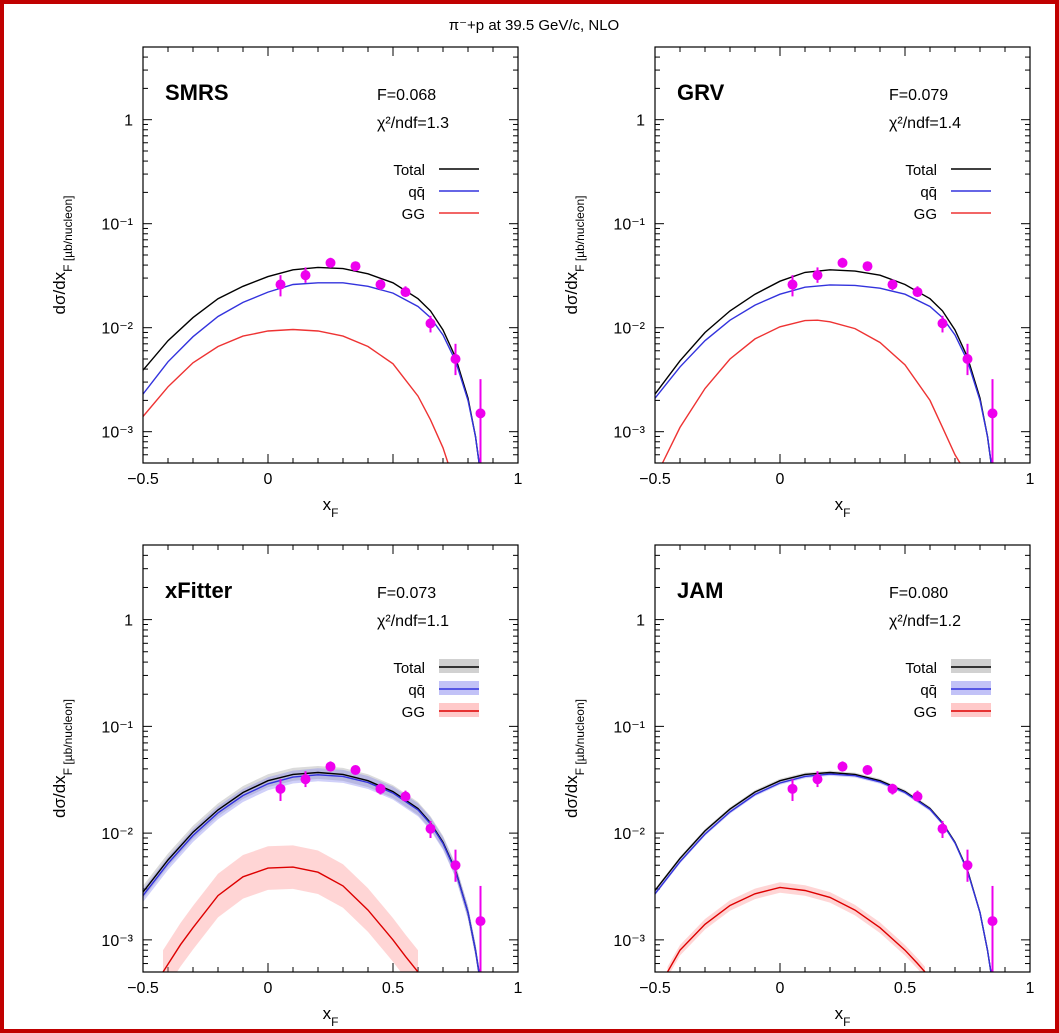  I want to click on band-qq-jam, so click(823, 872).